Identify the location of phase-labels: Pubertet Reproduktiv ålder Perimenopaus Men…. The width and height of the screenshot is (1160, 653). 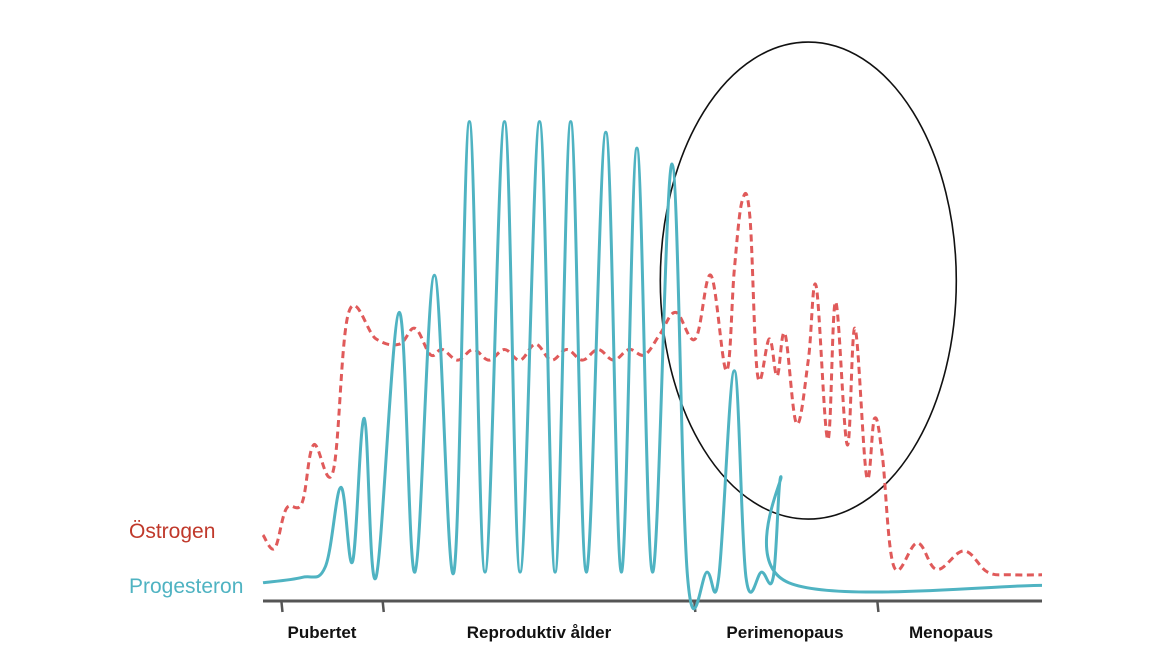
(641, 632).